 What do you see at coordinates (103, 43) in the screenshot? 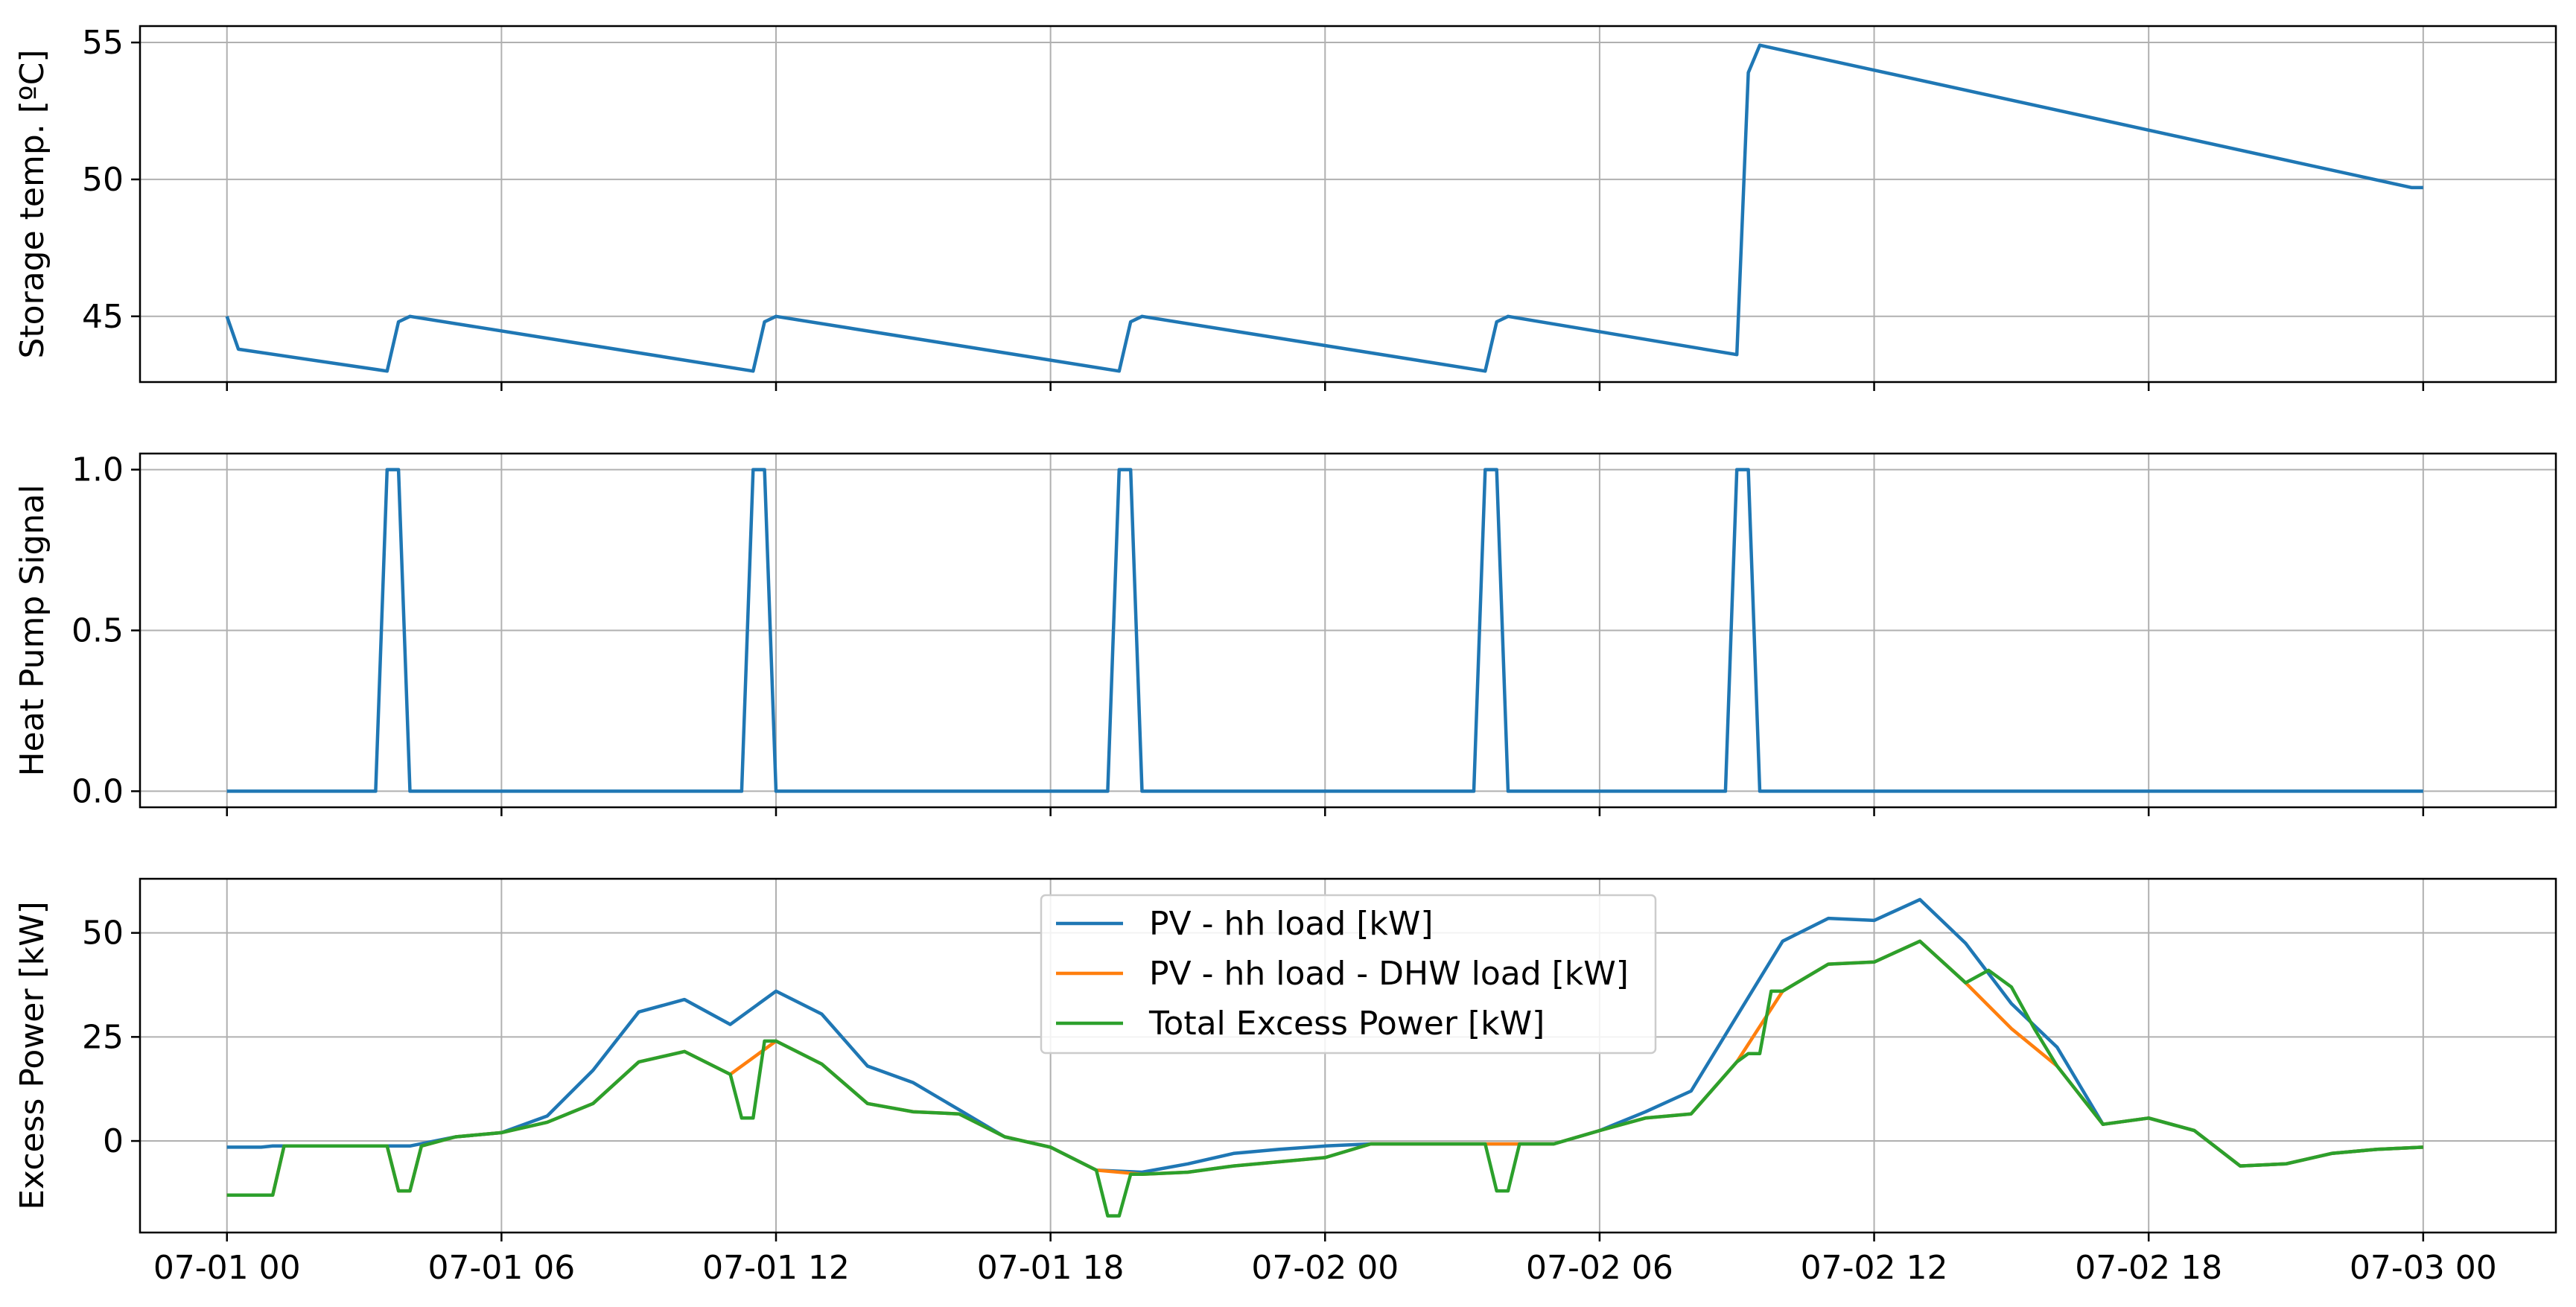
I see `y-tick-label: 55` at bounding box center [103, 43].